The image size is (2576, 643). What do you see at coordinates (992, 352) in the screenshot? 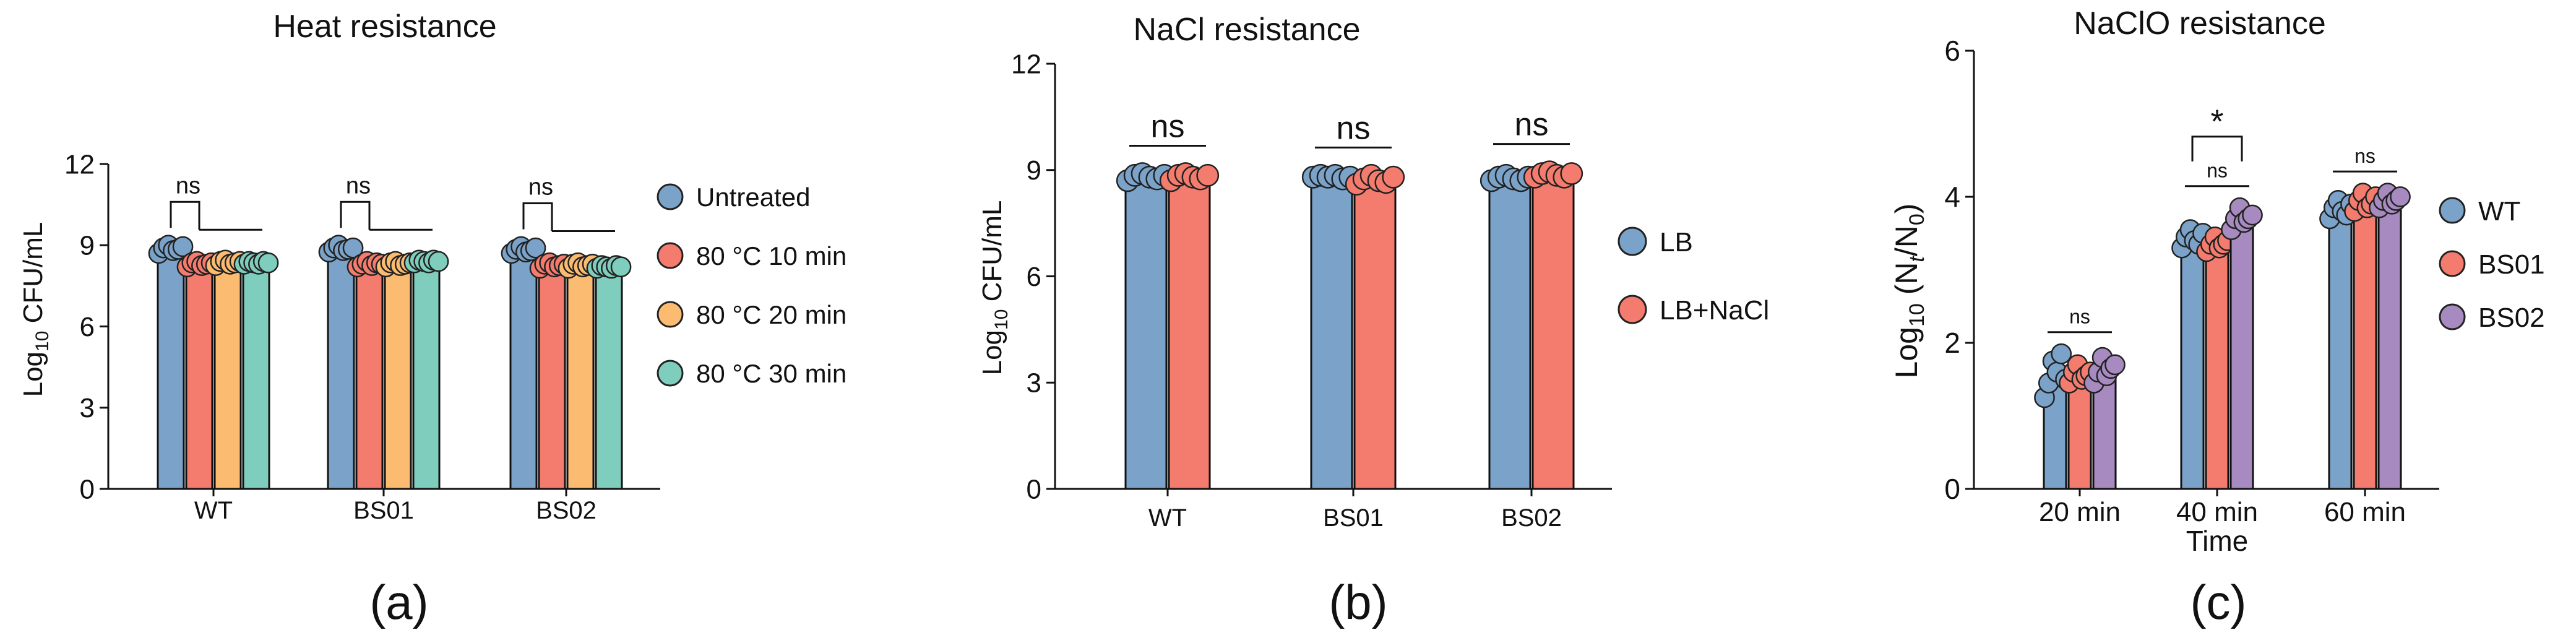
I see `panel-b-ylabel-pre: Log` at bounding box center [992, 352].